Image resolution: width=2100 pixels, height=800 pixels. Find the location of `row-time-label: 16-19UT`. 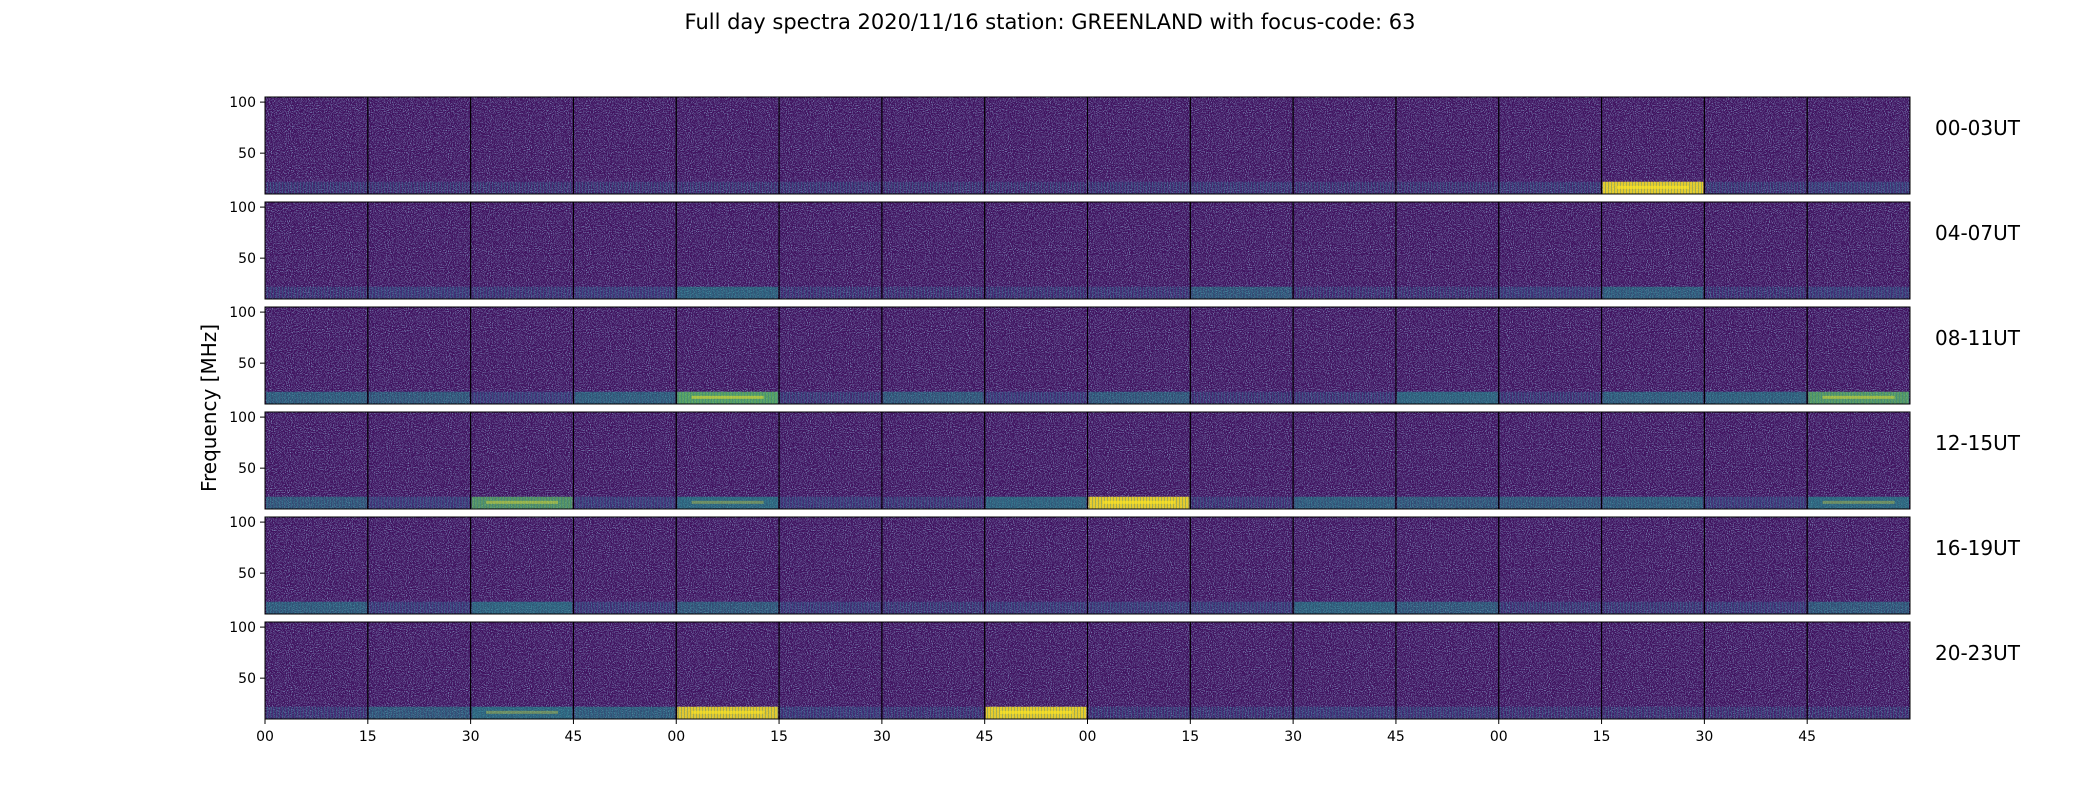

row-time-label: 16-19UT is located at coordinates (1978, 548).